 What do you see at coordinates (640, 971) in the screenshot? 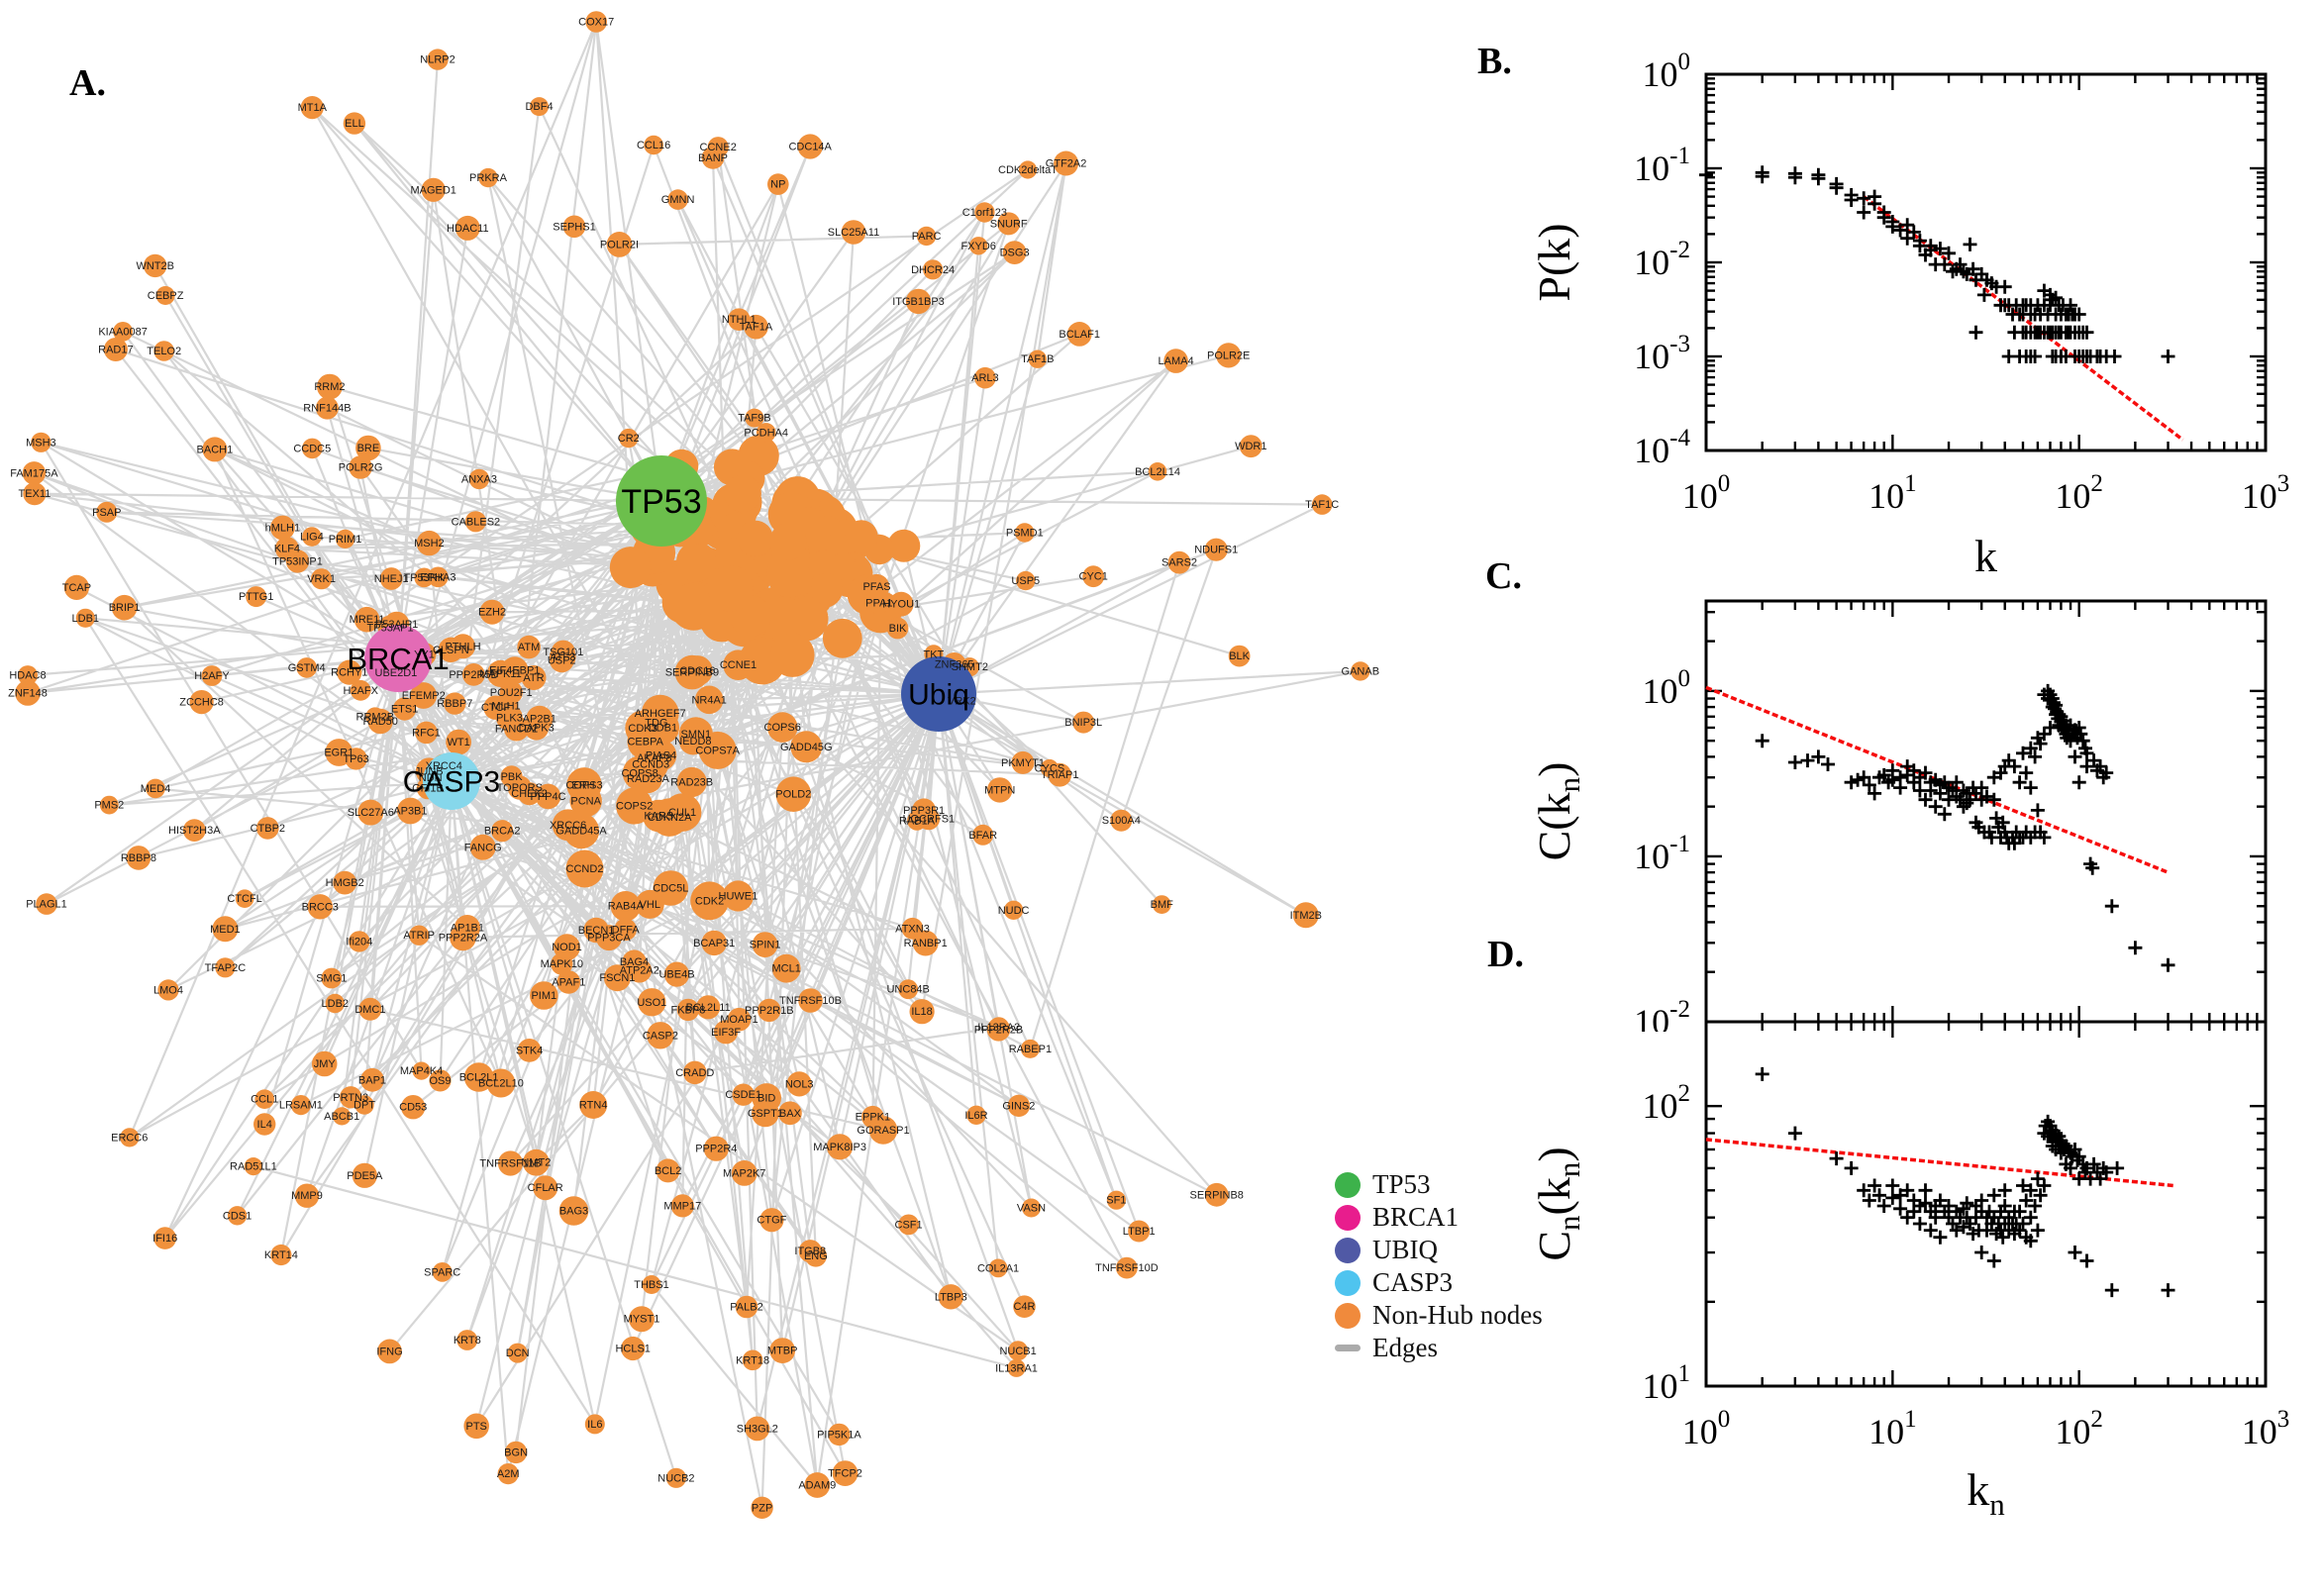
I see `svg-text: ATP2A2` at bounding box center [640, 971].